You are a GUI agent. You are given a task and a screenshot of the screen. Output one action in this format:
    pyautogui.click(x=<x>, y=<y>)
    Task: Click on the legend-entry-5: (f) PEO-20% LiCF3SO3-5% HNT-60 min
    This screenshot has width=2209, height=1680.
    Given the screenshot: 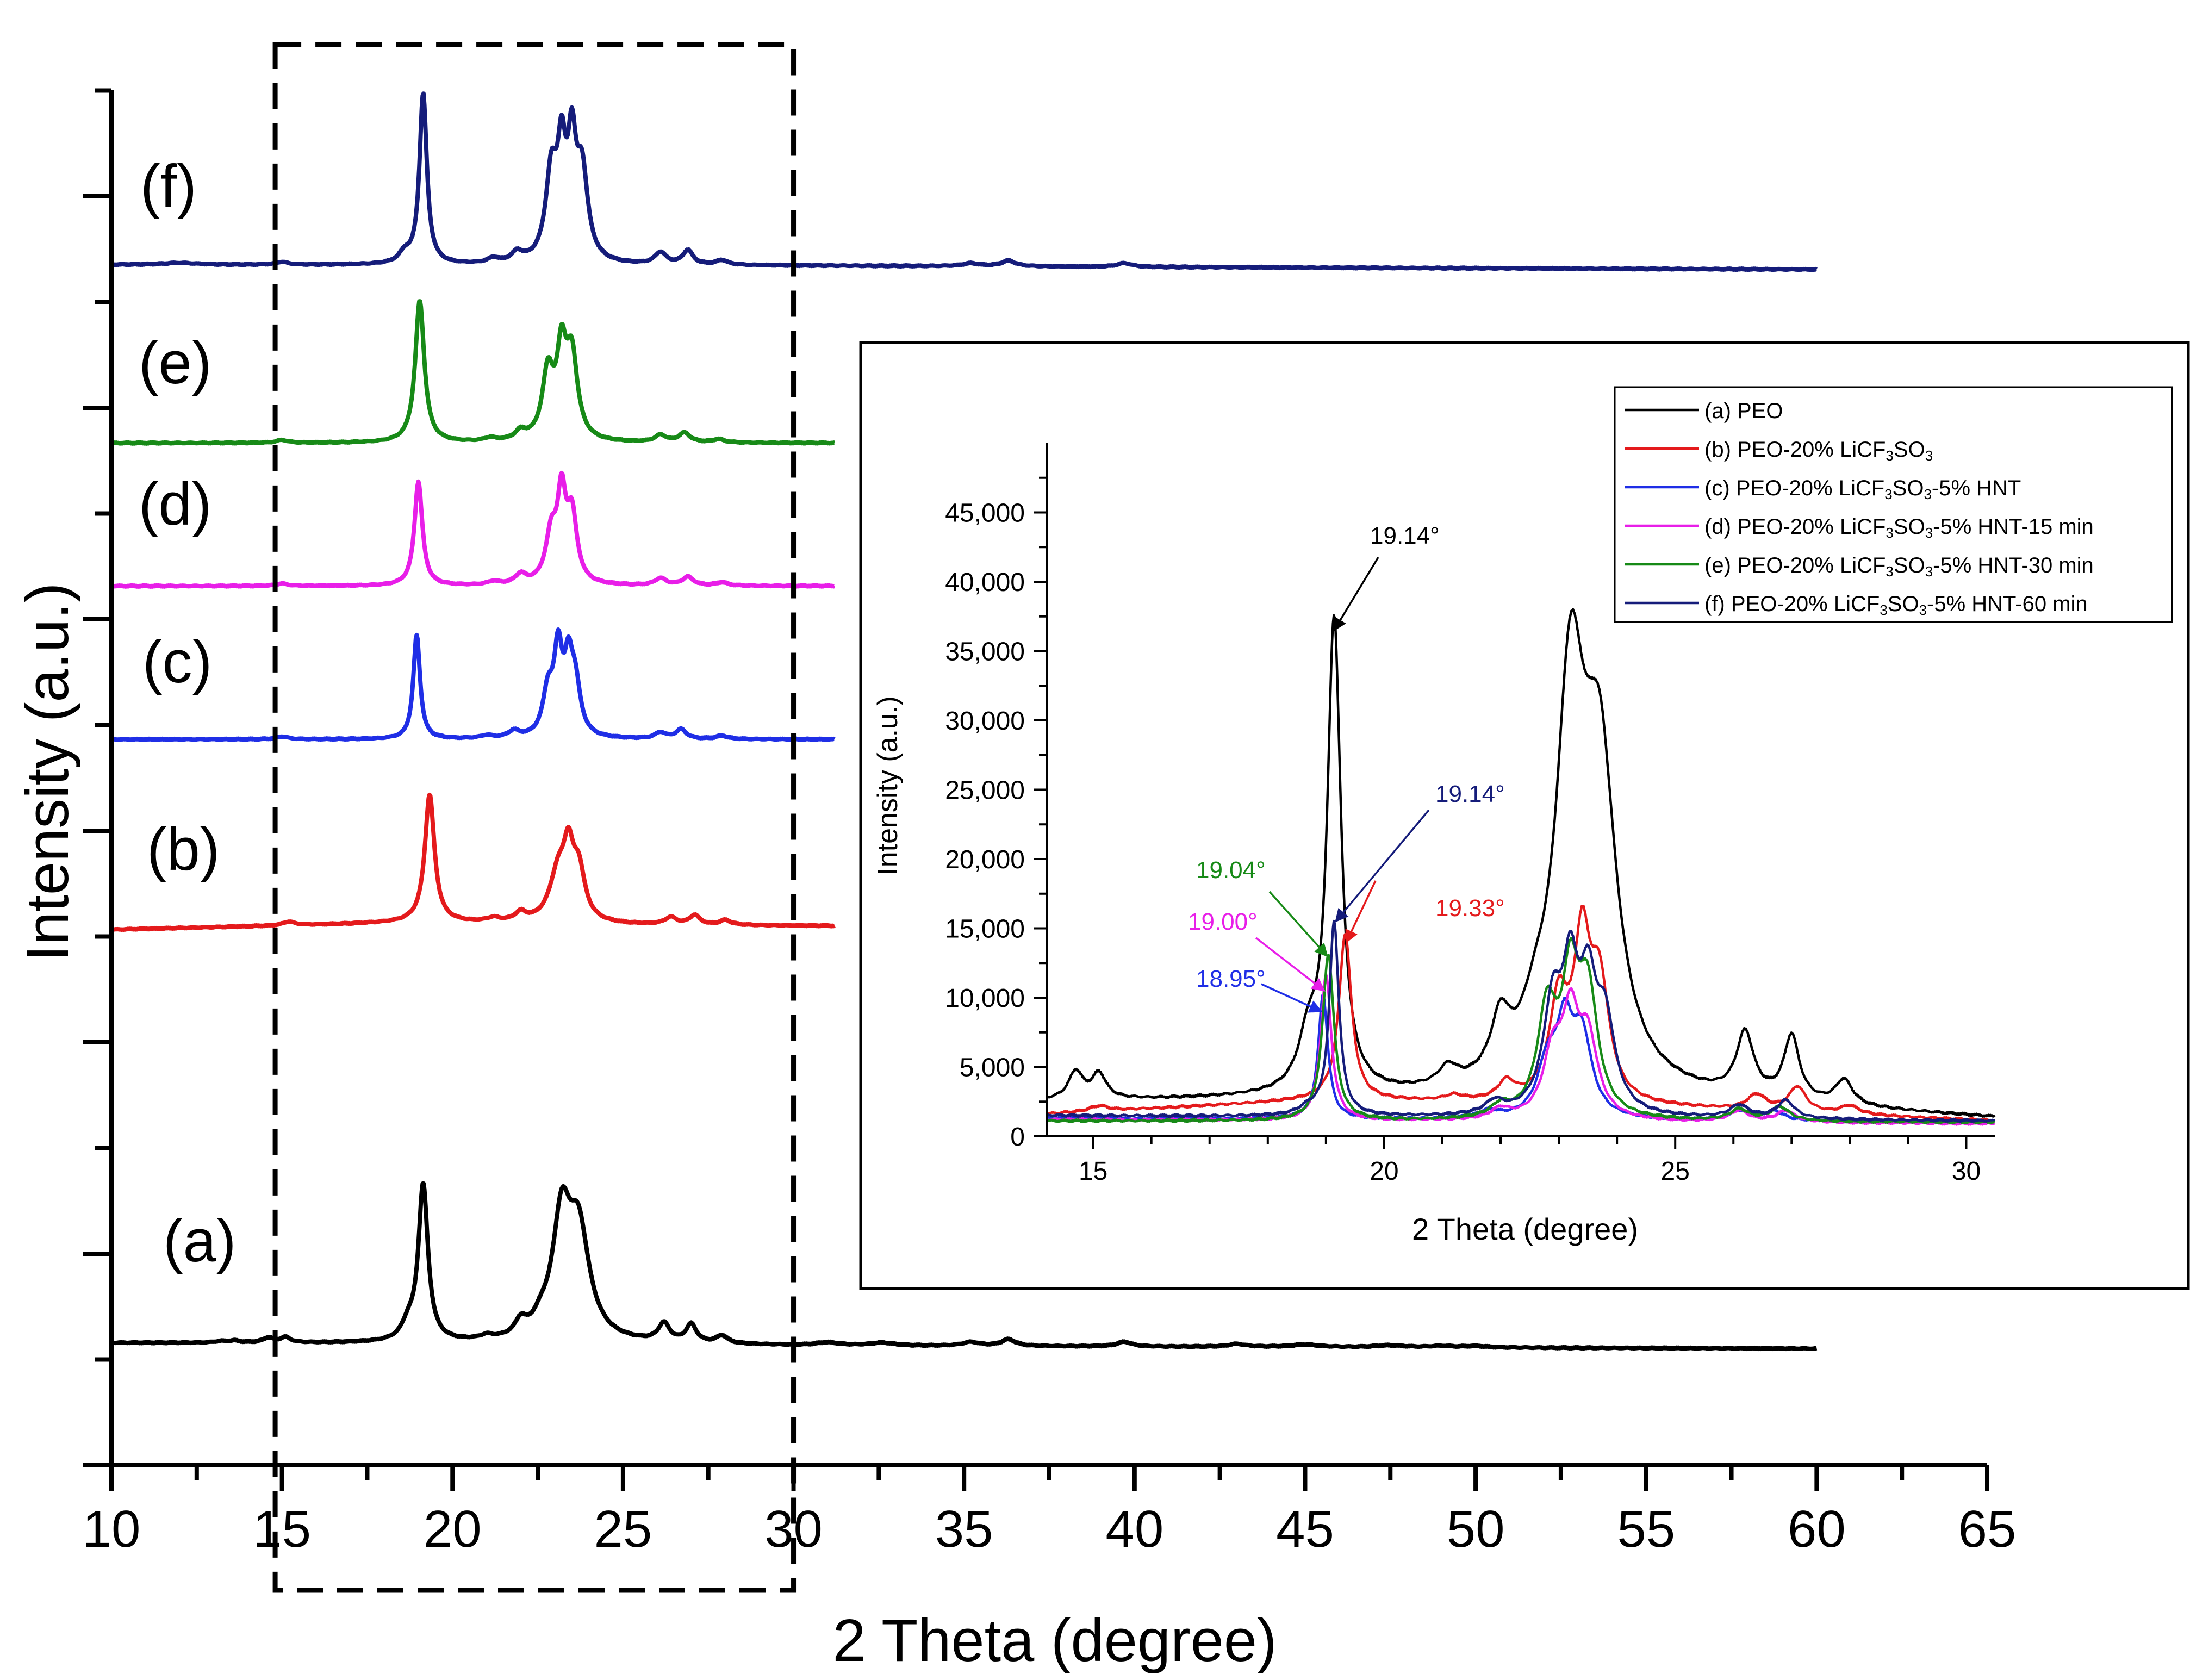 What is the action you would take?
    pyautogui.click(x=1896, y=605)
    